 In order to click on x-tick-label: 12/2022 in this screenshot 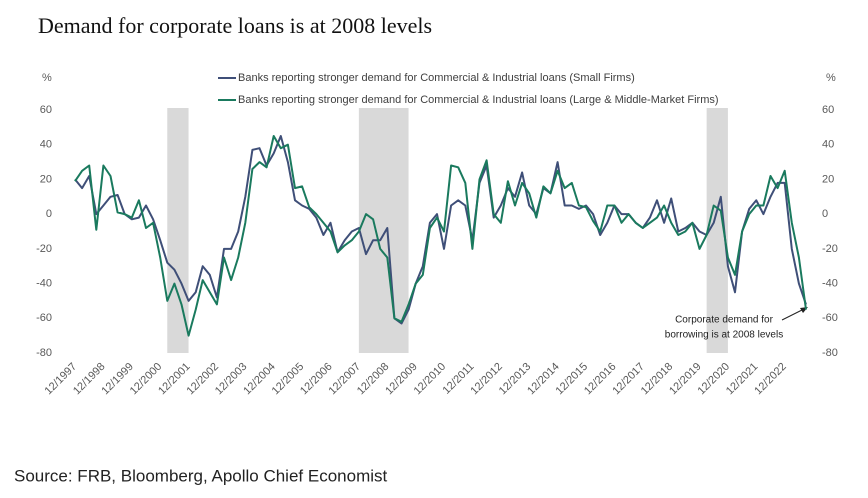, I will do `click(770, 379)`.